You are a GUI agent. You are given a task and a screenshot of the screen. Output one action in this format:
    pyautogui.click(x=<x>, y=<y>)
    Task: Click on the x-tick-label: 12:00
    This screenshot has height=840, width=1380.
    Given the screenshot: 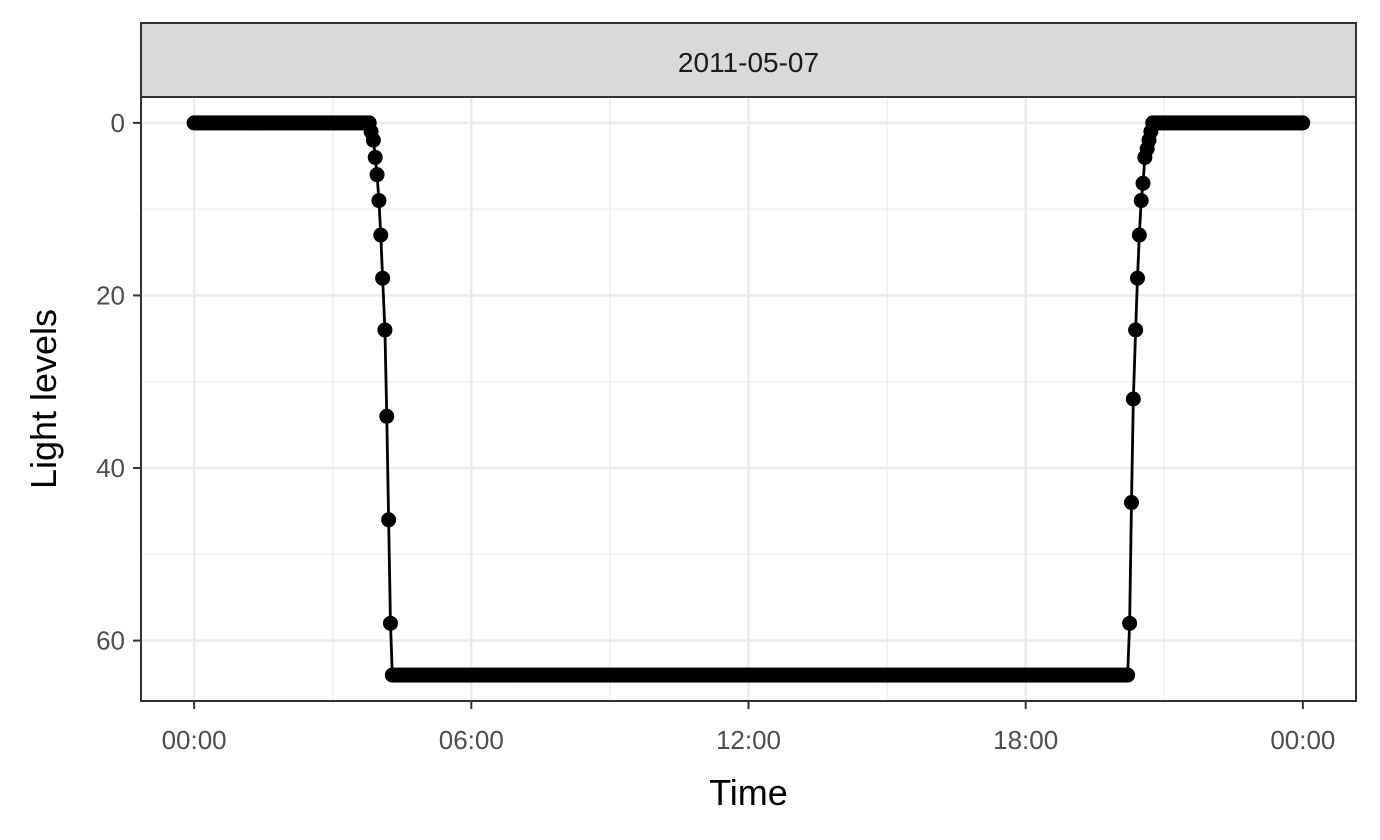 What is the action you would take?
    pyautogui.click(x=748, y=740)
    